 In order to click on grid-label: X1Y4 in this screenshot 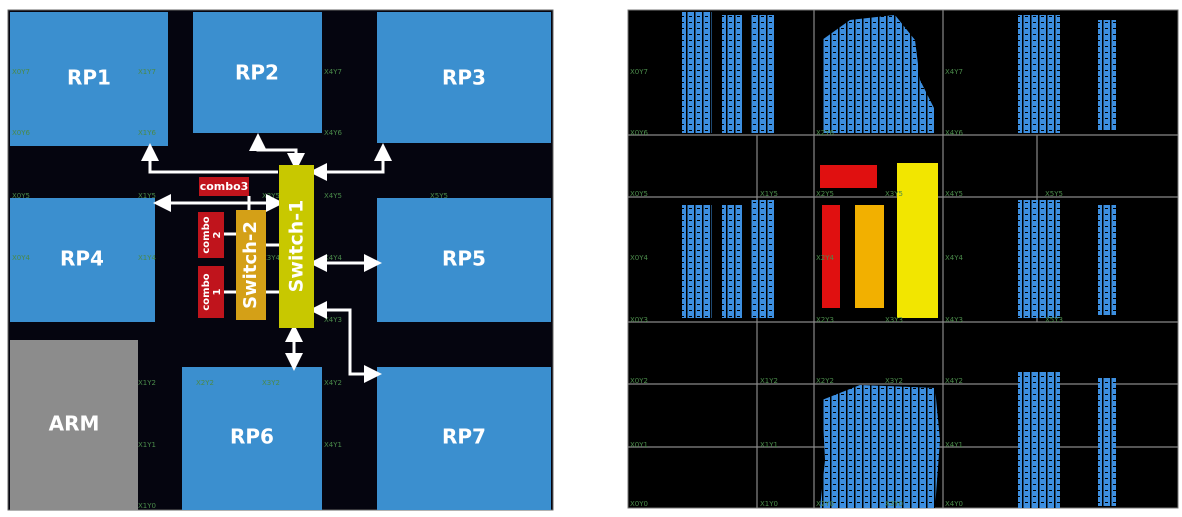, I will do `click(147, 258)`.